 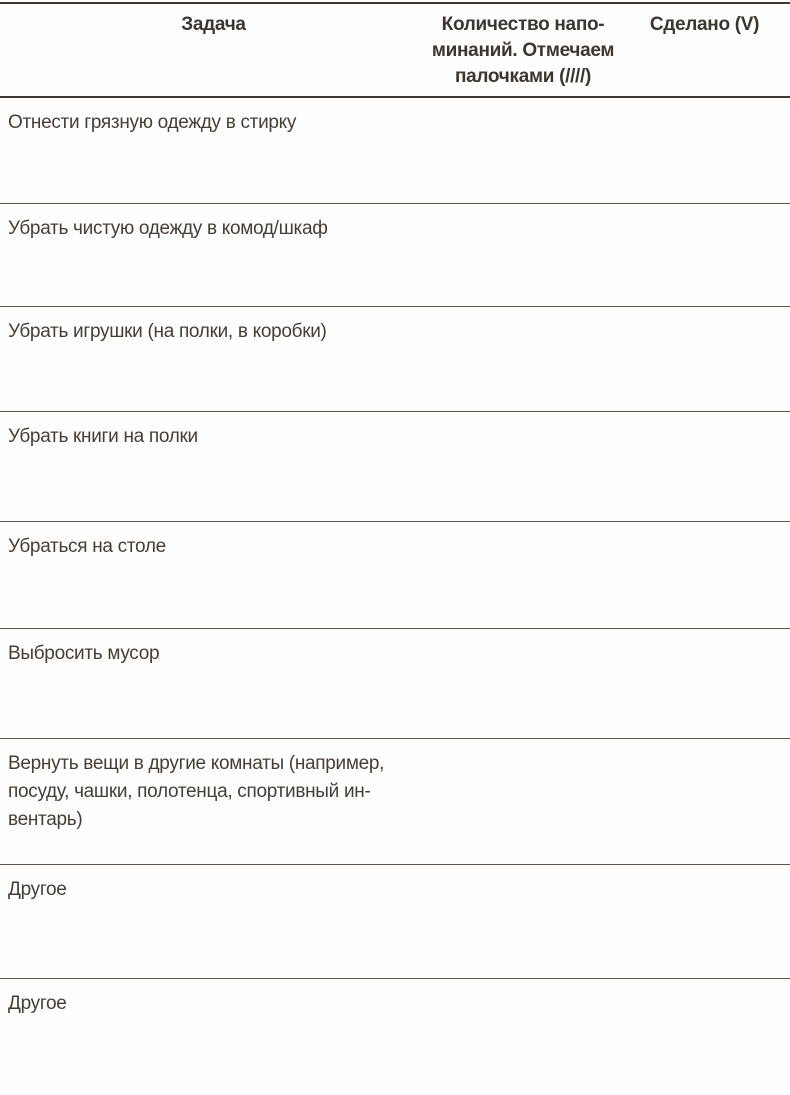 I want to click on table-row: Убраться на столе, so click(x=395, y=575).